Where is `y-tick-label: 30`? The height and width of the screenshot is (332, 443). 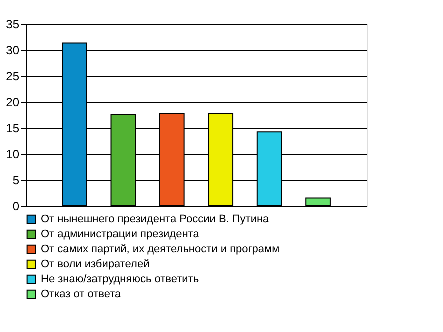 y-tick-label: 30 is located at coordinates (13, 51).